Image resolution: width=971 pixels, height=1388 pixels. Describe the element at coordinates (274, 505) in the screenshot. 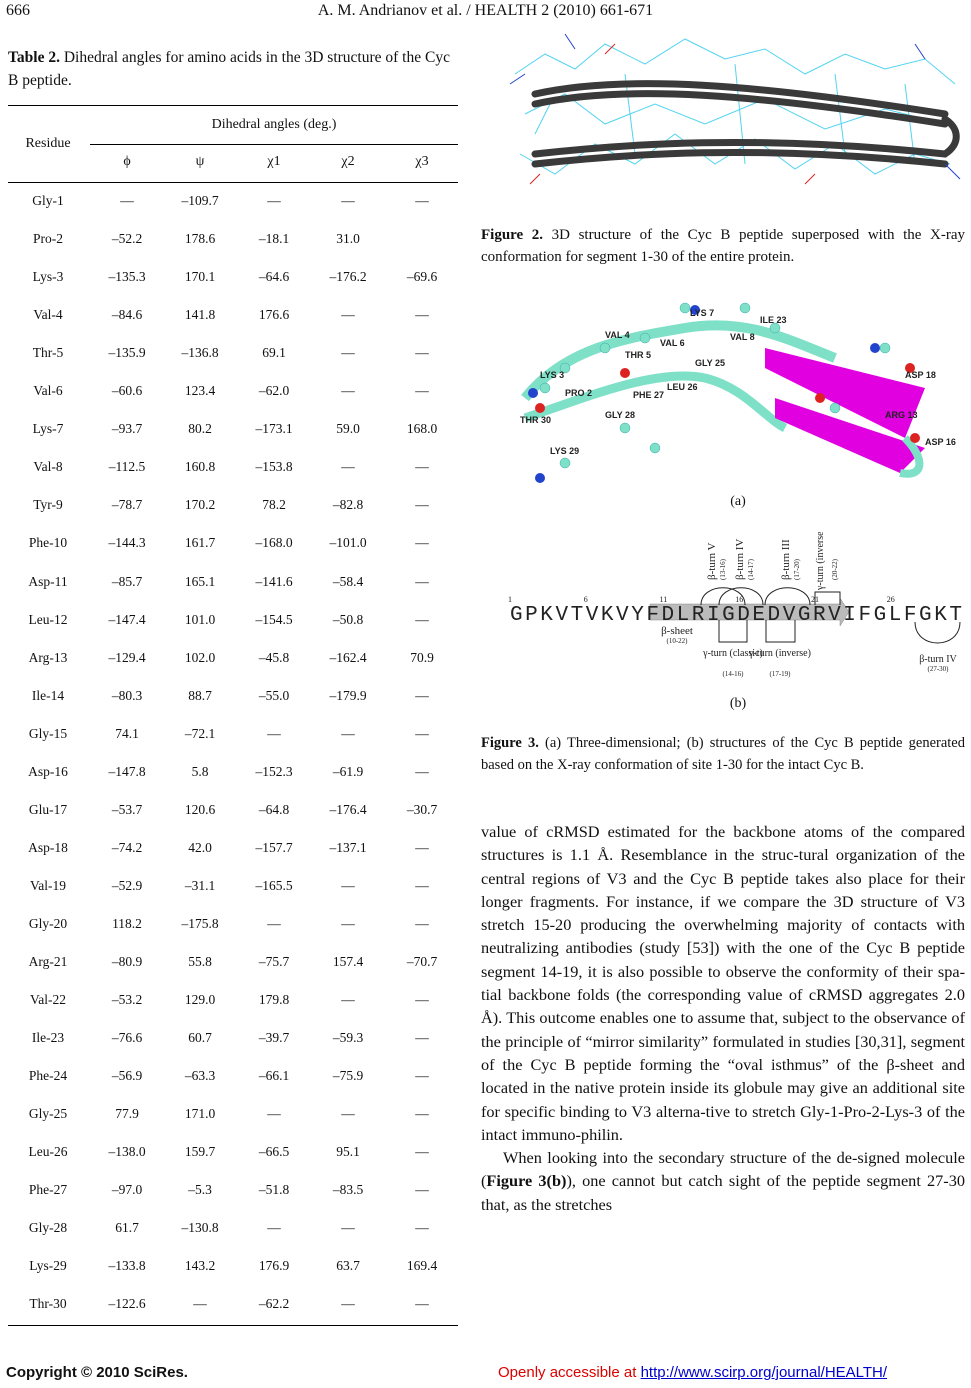

I see `angle-value: 78.2` at that location.